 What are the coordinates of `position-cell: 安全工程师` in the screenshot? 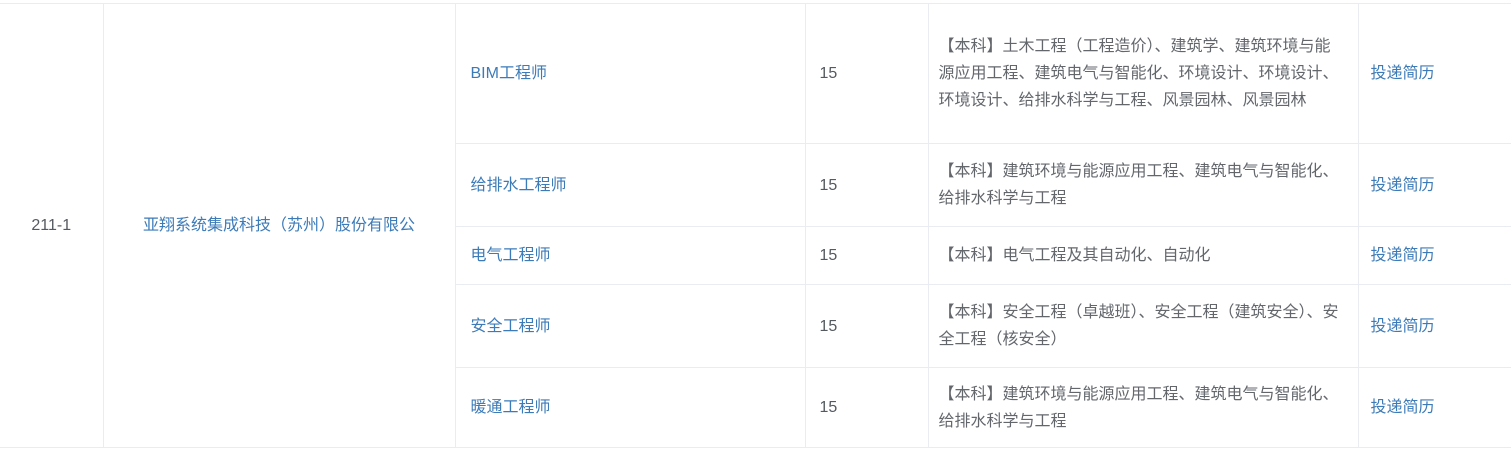 It's located at (630, 326).